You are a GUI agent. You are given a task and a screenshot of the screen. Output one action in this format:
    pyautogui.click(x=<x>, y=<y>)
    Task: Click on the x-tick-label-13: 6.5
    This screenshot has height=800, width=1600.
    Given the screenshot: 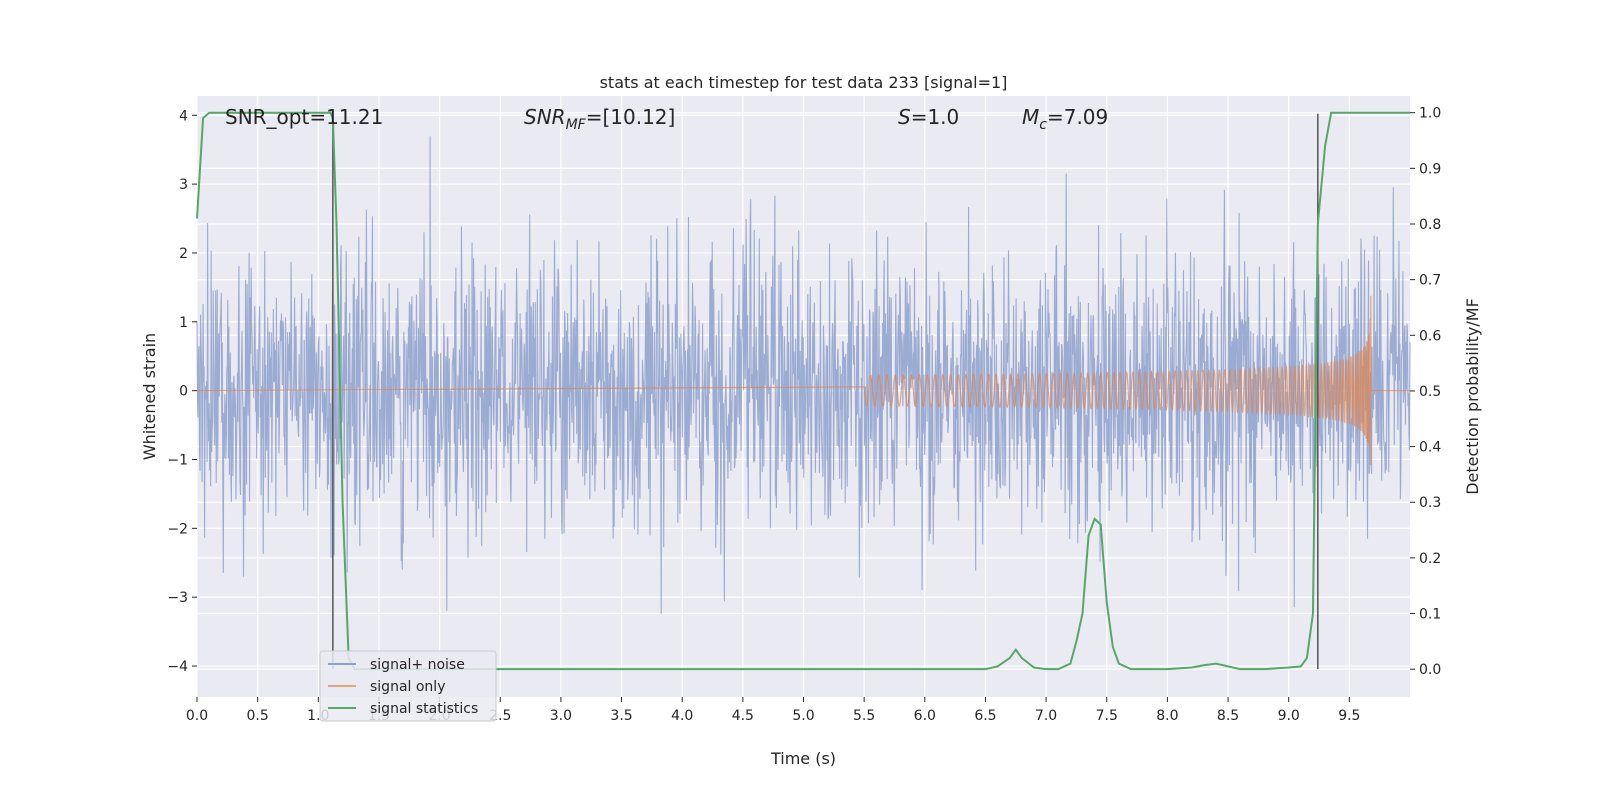 What is the action you would take?
    pyautogui.click(x=985, y=716)
    